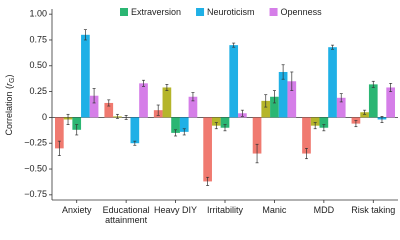 The height and width of the screenshot is (240, 400). What do you see at coordinates (373, 210) in the screenshot?
I see `x-tick-label: Risk taking` at bounding box center [373, 210].